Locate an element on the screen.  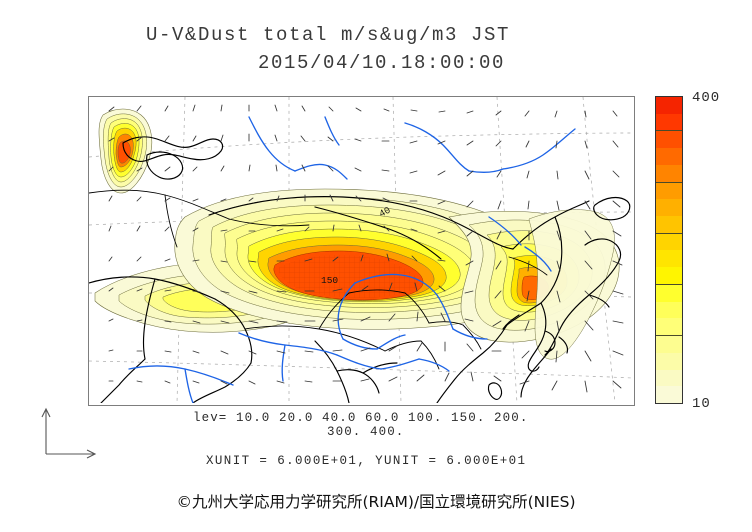
contour-levels-row2: 300. 400. is located at coordinates (366, 432).